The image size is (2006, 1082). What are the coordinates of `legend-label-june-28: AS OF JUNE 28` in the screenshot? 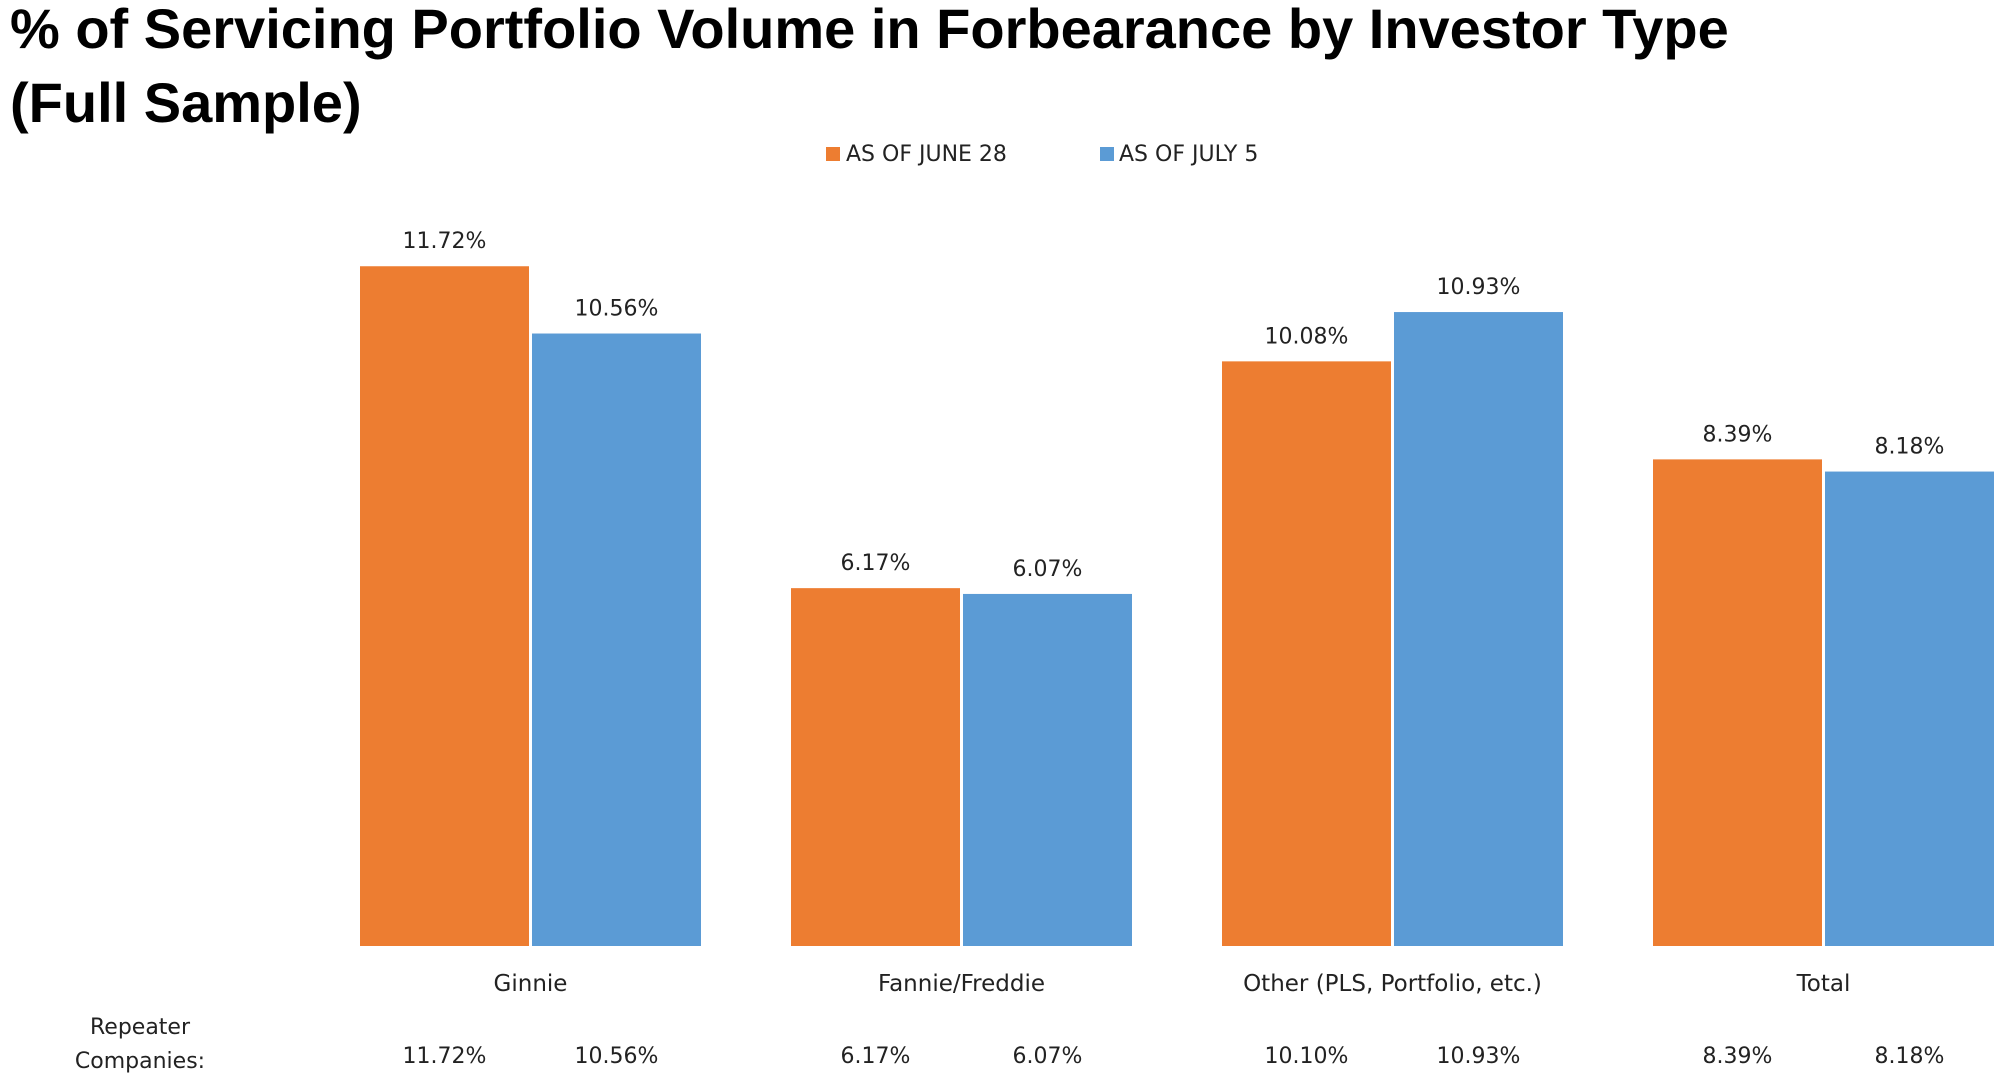 It's located at (926, 154).